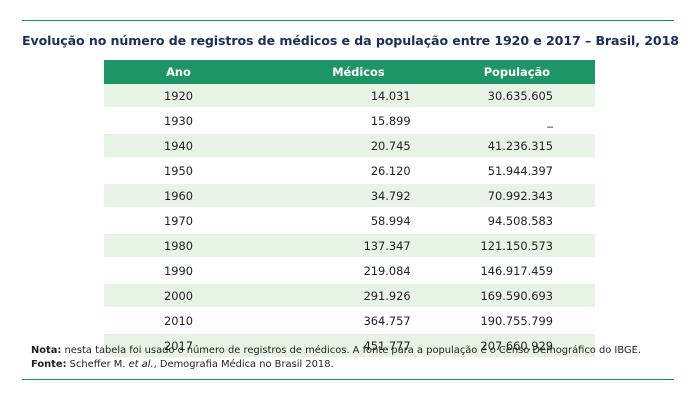  I want to click on cell-populacao: 70.992.343, so click(502, 196).